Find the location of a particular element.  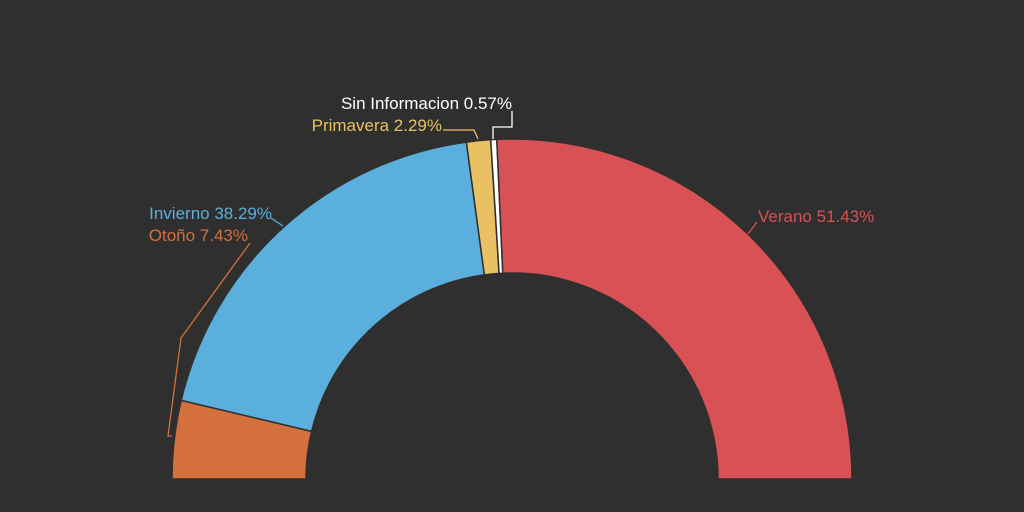

data-label-verano: Verano 51.43% is located at coordinates (816, 216).